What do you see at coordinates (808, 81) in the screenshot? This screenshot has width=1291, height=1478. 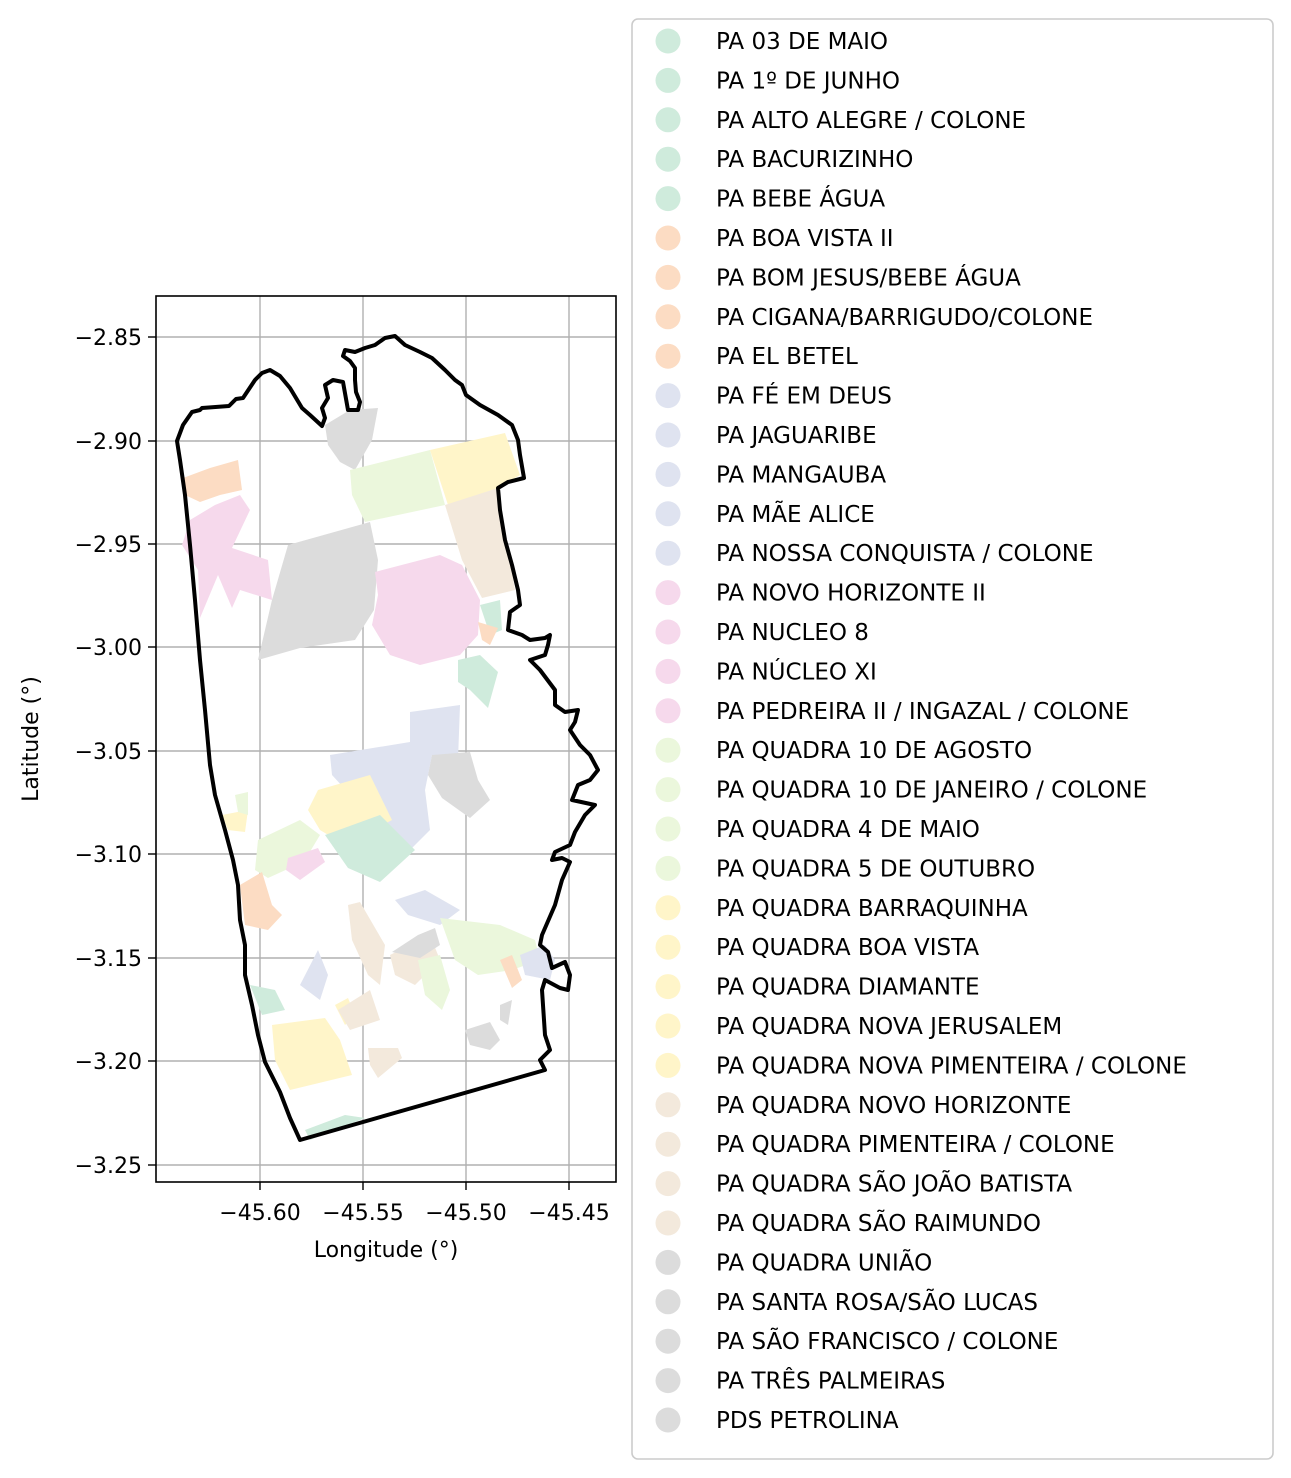 I see `legend-label: PA 1º DE JUNHO` at bounding box center [808, 81].